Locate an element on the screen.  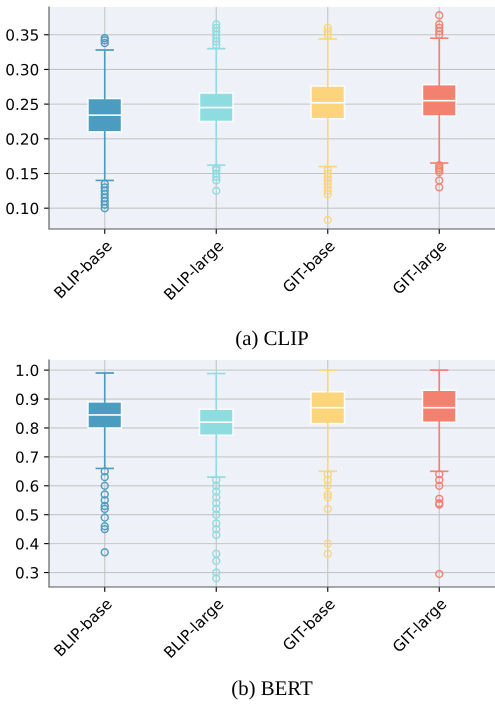
y-tick-label: 0.10 is located at coordinates (22, 208).